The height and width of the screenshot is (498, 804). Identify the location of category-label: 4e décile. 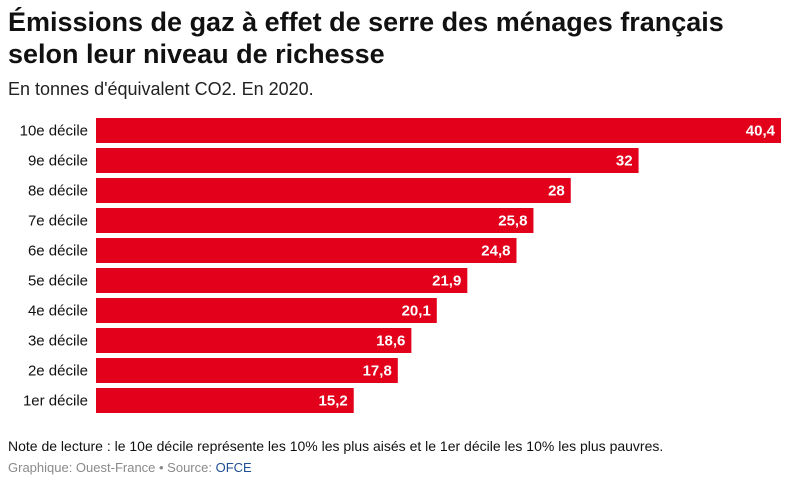
(58, 311).